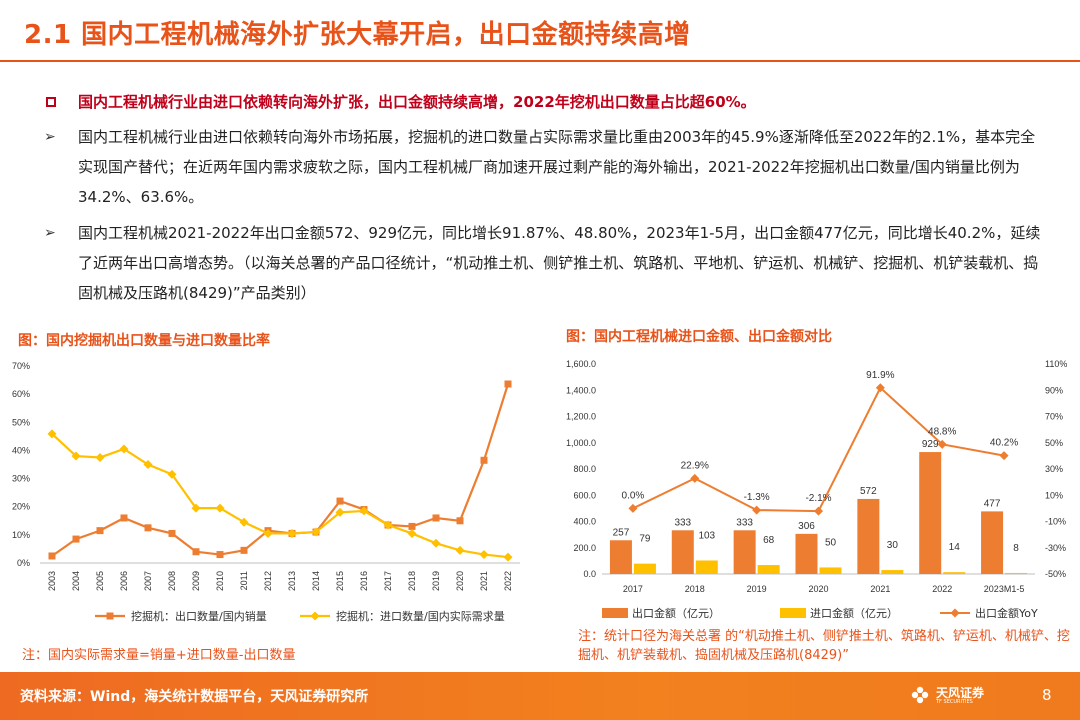 The height and width of the screenshot is (720, 1080). Describe the element at coordinates (942, 431) in the screenshot. I see `yoy-value-label: 48.8%` at that location.